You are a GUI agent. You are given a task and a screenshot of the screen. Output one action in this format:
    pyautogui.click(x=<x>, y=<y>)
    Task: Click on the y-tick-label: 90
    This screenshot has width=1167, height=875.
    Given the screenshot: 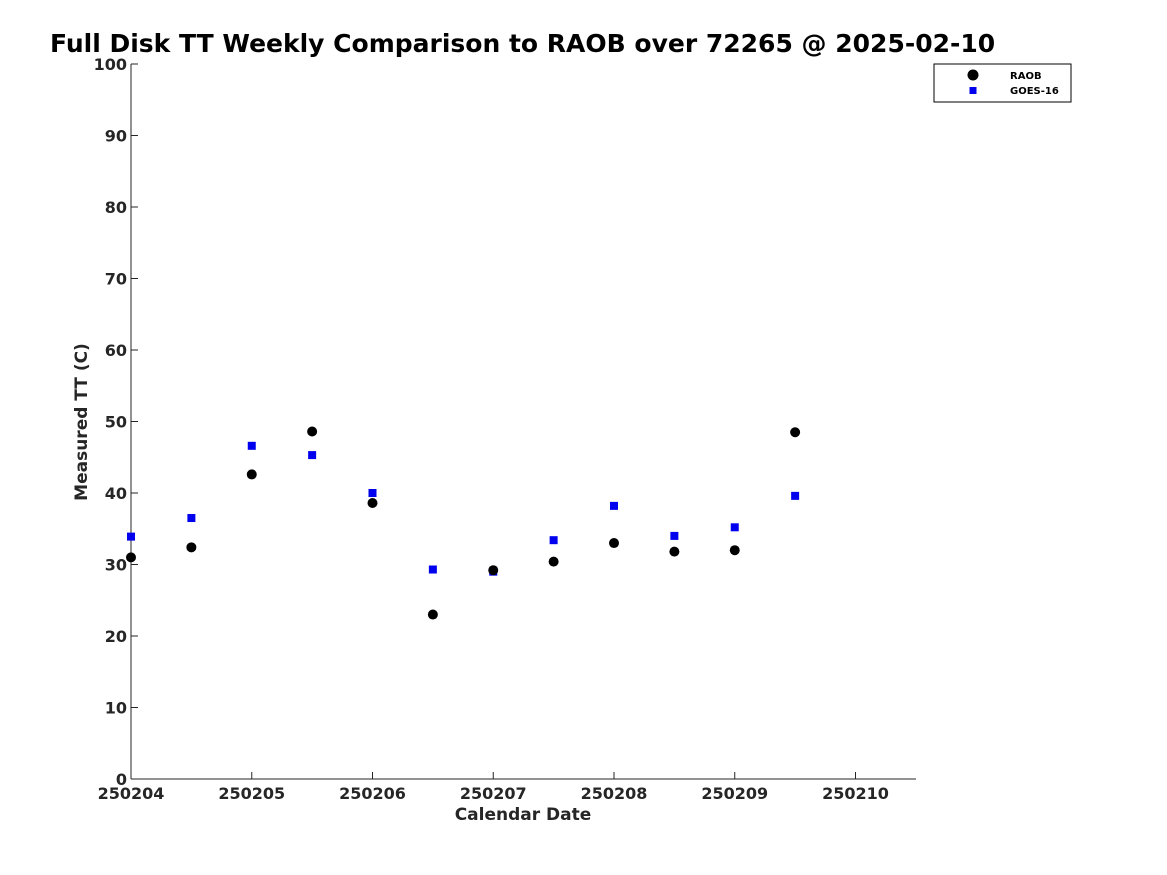 What is the action you would take?
    pyautogui.click(x=116, y=136)
    